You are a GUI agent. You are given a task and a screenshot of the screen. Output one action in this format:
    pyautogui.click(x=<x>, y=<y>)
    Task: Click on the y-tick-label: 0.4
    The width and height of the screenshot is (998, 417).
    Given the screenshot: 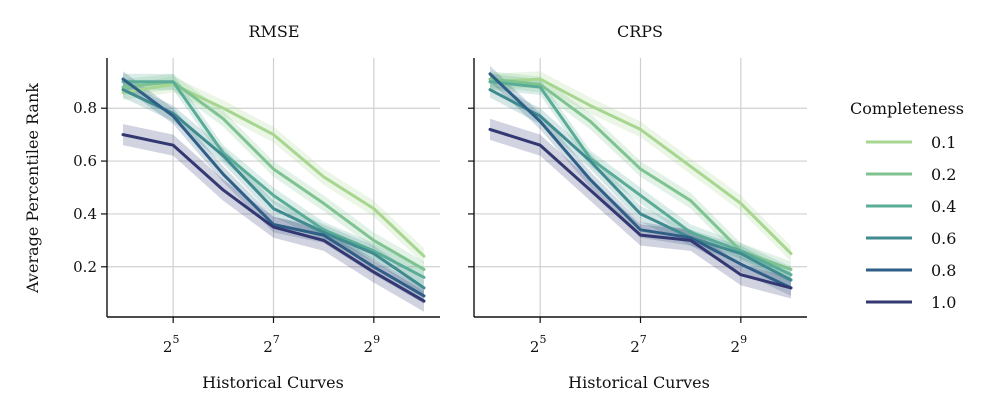 What is the action you would take?
    pyautogui.click(x=85, y=214)
    